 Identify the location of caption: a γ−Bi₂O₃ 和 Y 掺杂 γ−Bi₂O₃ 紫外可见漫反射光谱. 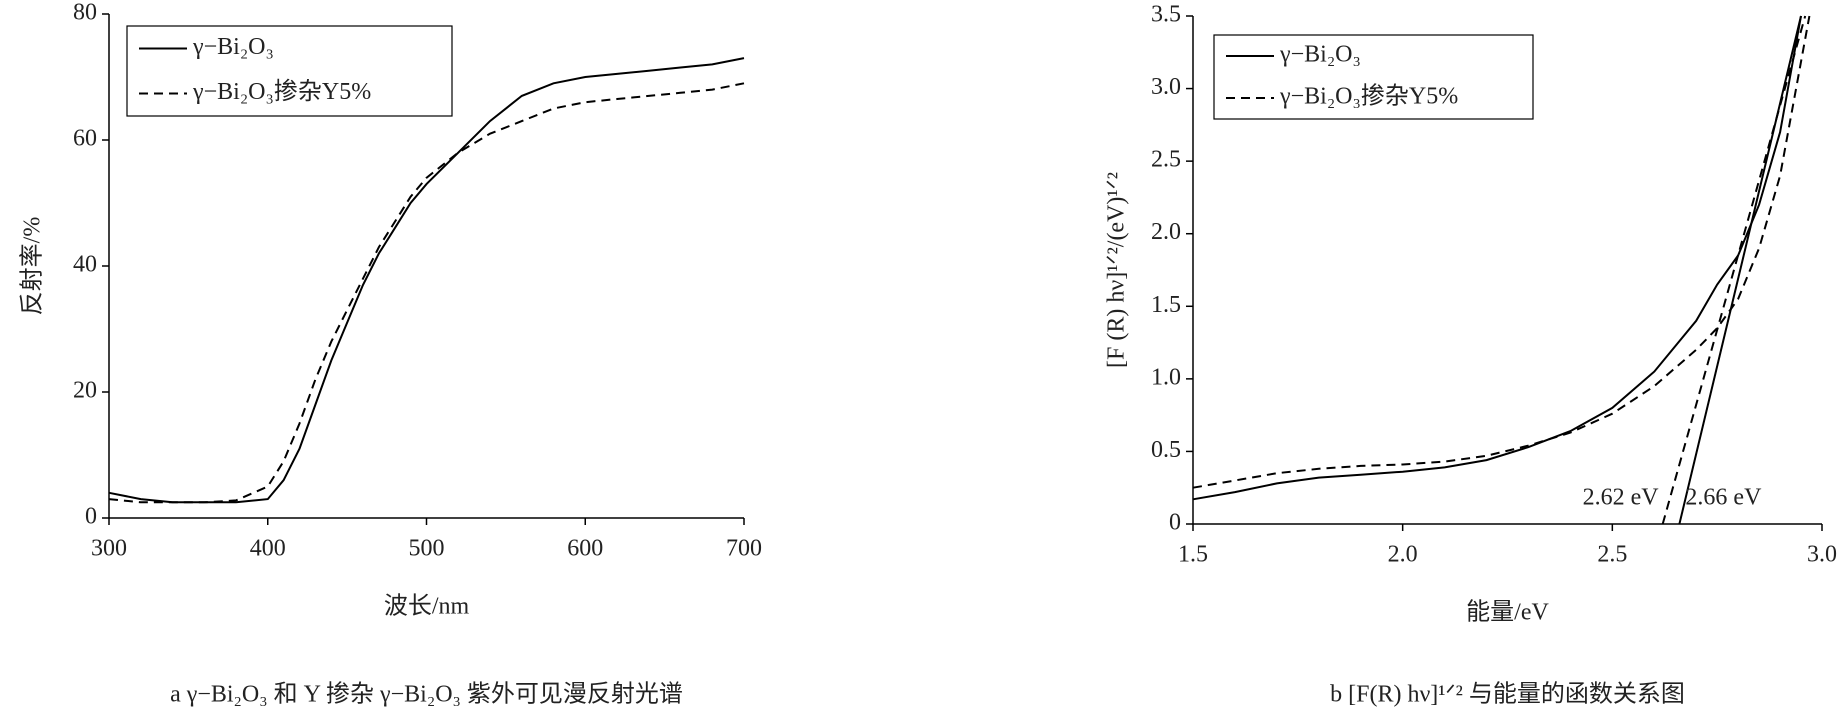
(426, 694).